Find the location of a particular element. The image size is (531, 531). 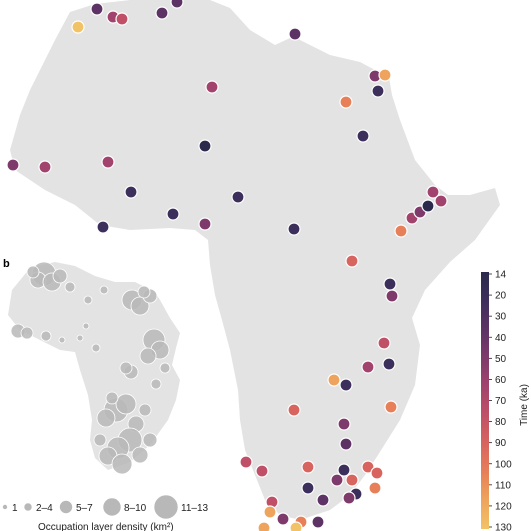

colorbar-tick-label: 40 is located at coordinates (501, 338).